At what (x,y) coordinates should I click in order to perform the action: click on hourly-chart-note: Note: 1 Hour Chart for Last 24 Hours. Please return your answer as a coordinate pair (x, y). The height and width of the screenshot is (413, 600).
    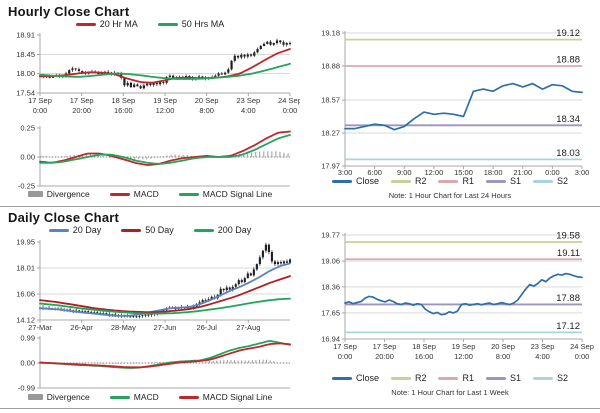
    Looking at the image, I should click on (450, 195).